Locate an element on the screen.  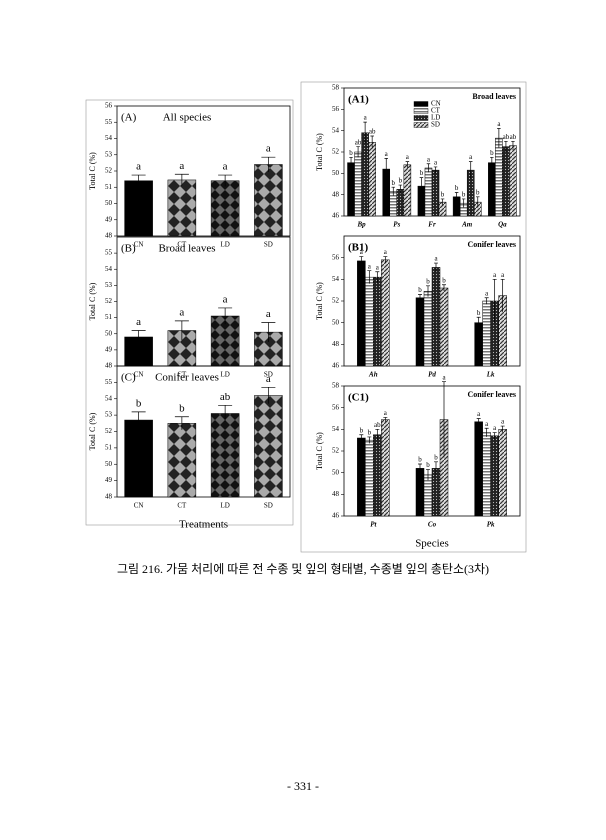
panel-label: (A1) is located at coordinates (358, 100).